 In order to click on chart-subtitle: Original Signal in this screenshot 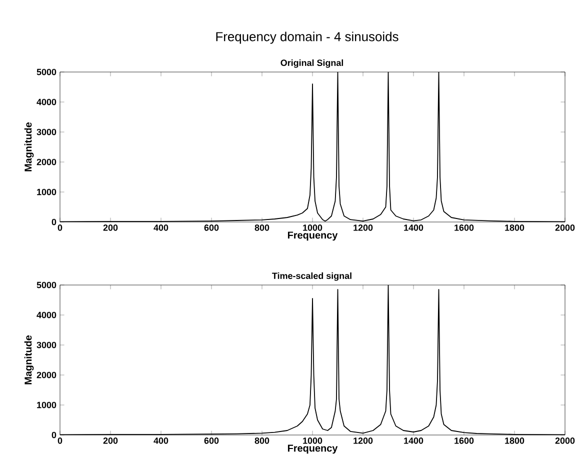, I will do `click(312, 63)`.